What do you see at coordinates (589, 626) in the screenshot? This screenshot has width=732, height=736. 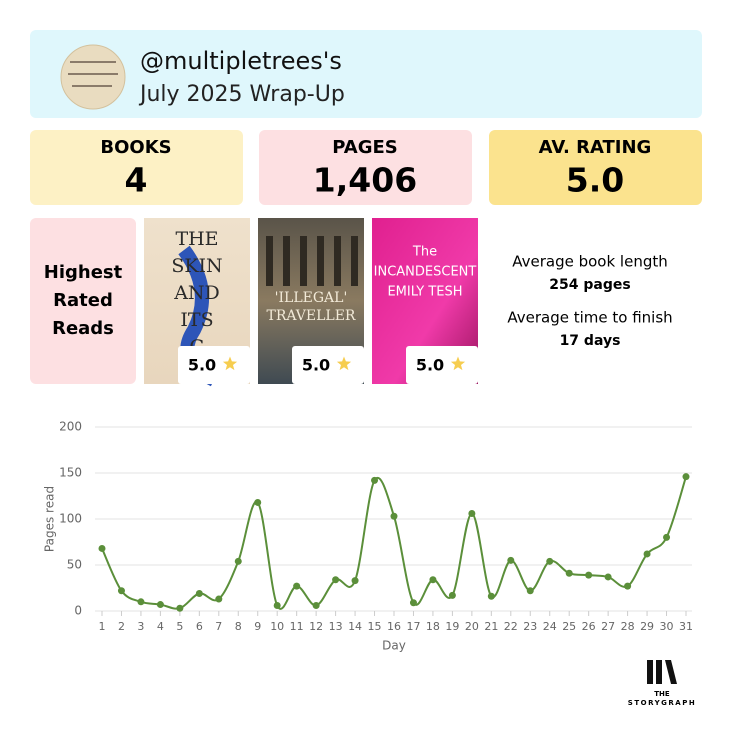 I see `x-tick-label: 26` at bounding box center [589, 626].